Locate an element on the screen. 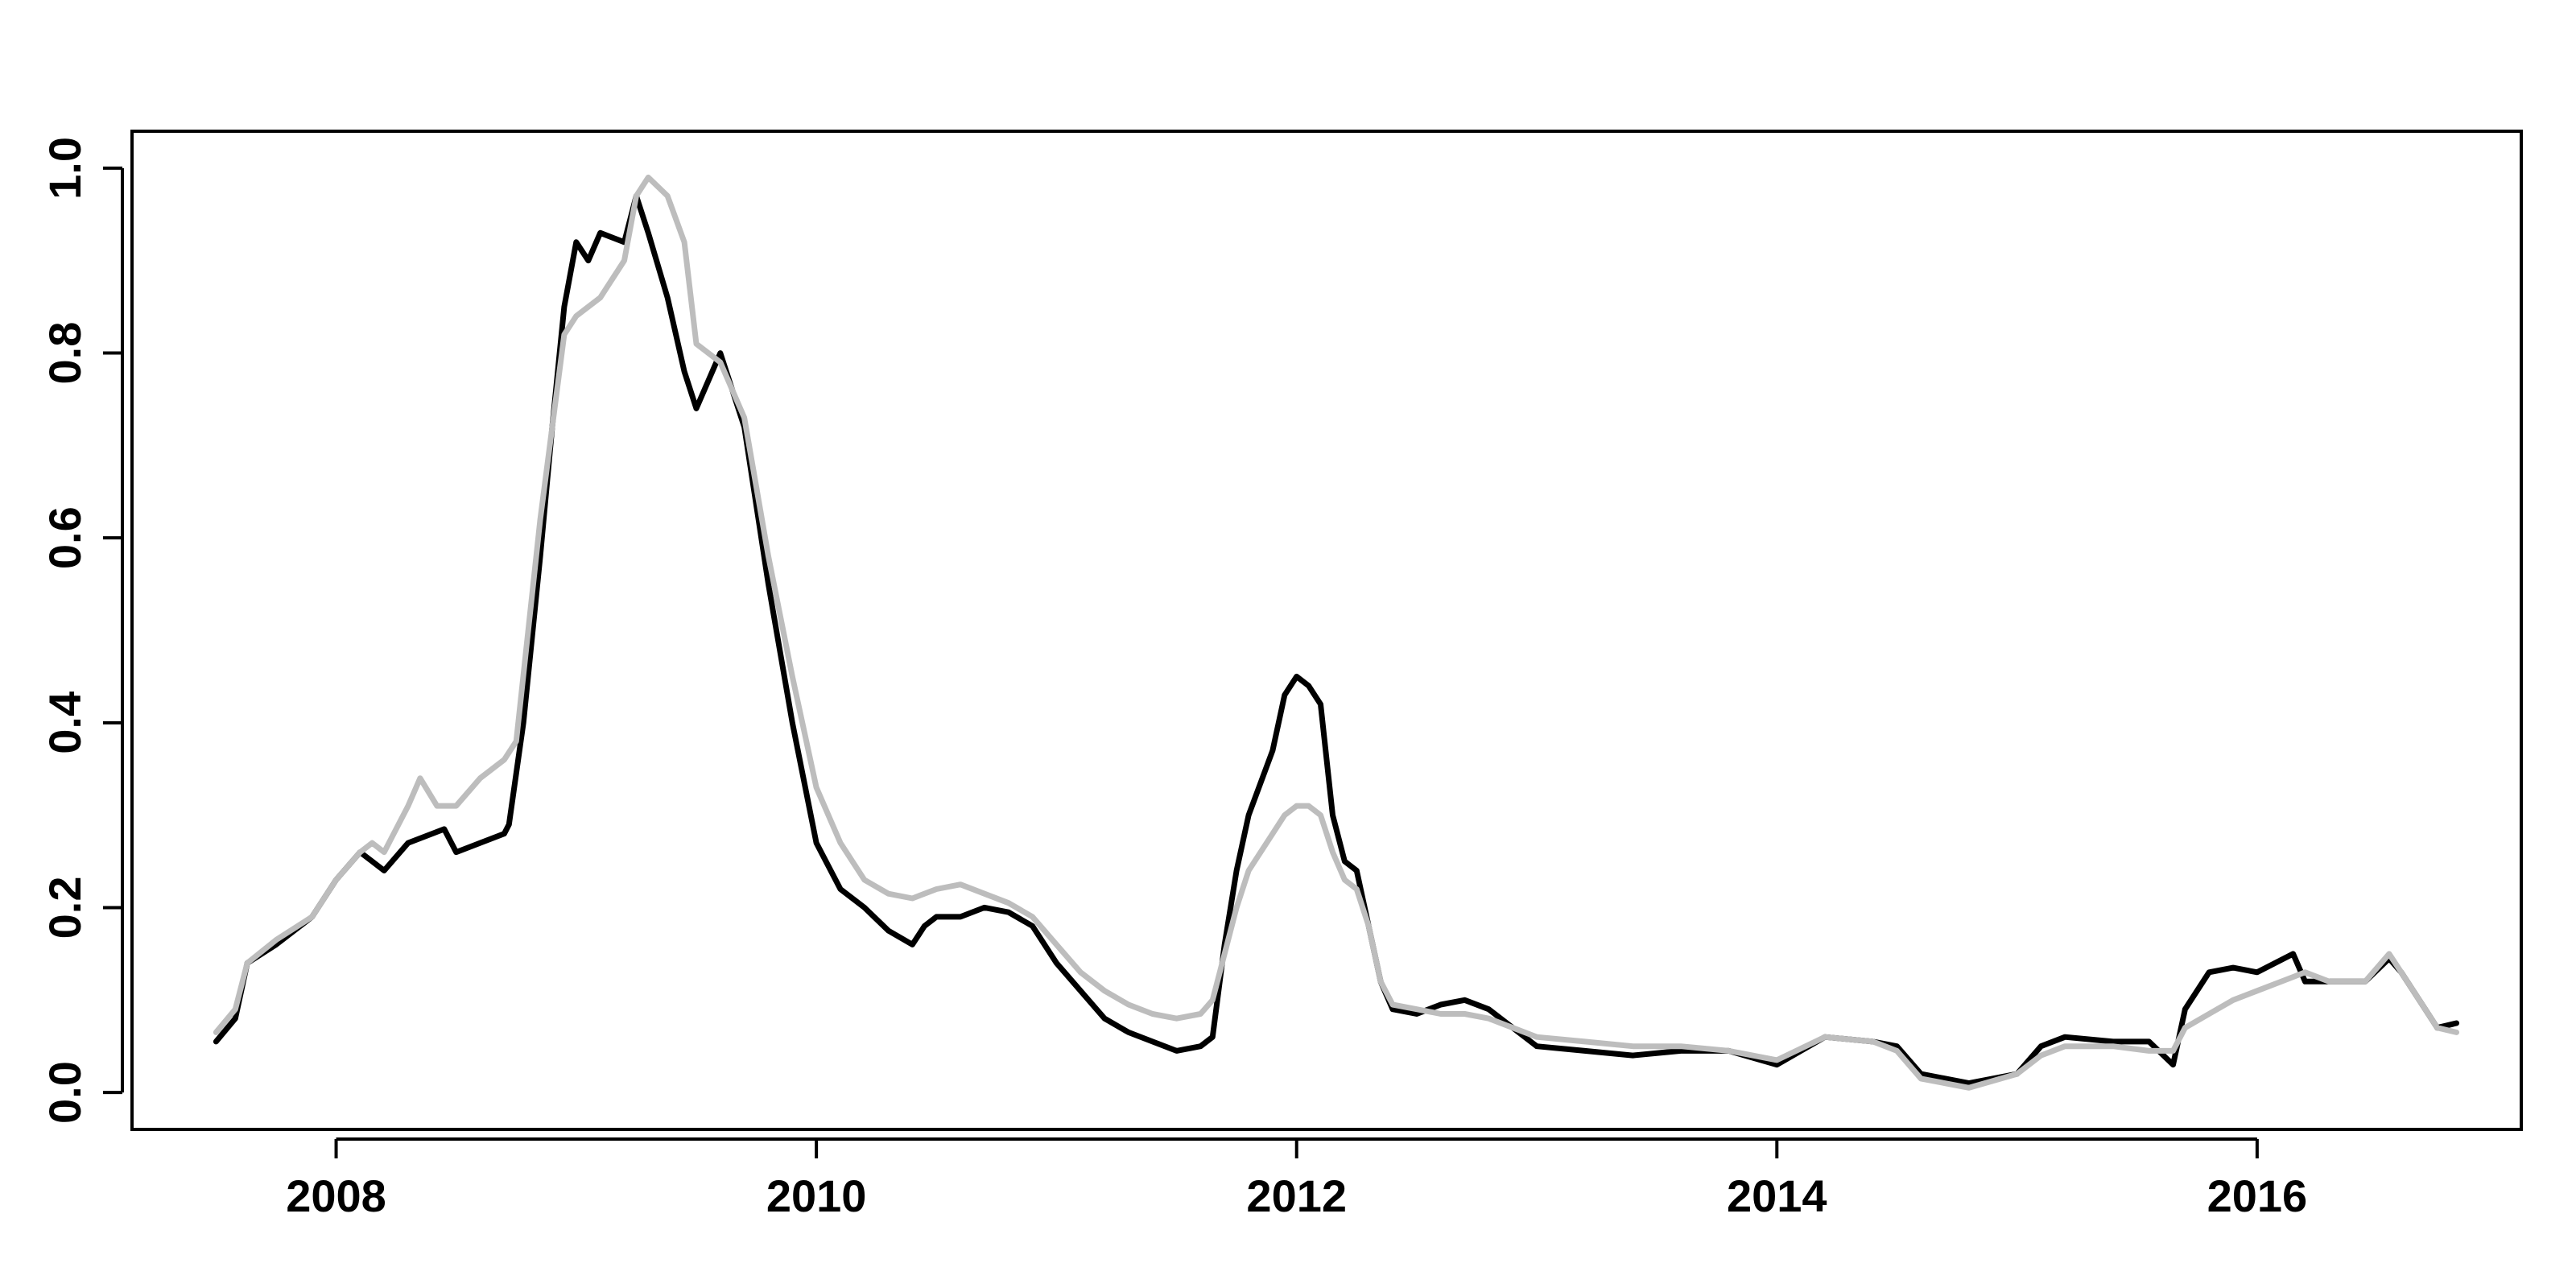 The image size is (2576, 1288). x-tick-label: 2008 is located at coordinates (336, 1195).